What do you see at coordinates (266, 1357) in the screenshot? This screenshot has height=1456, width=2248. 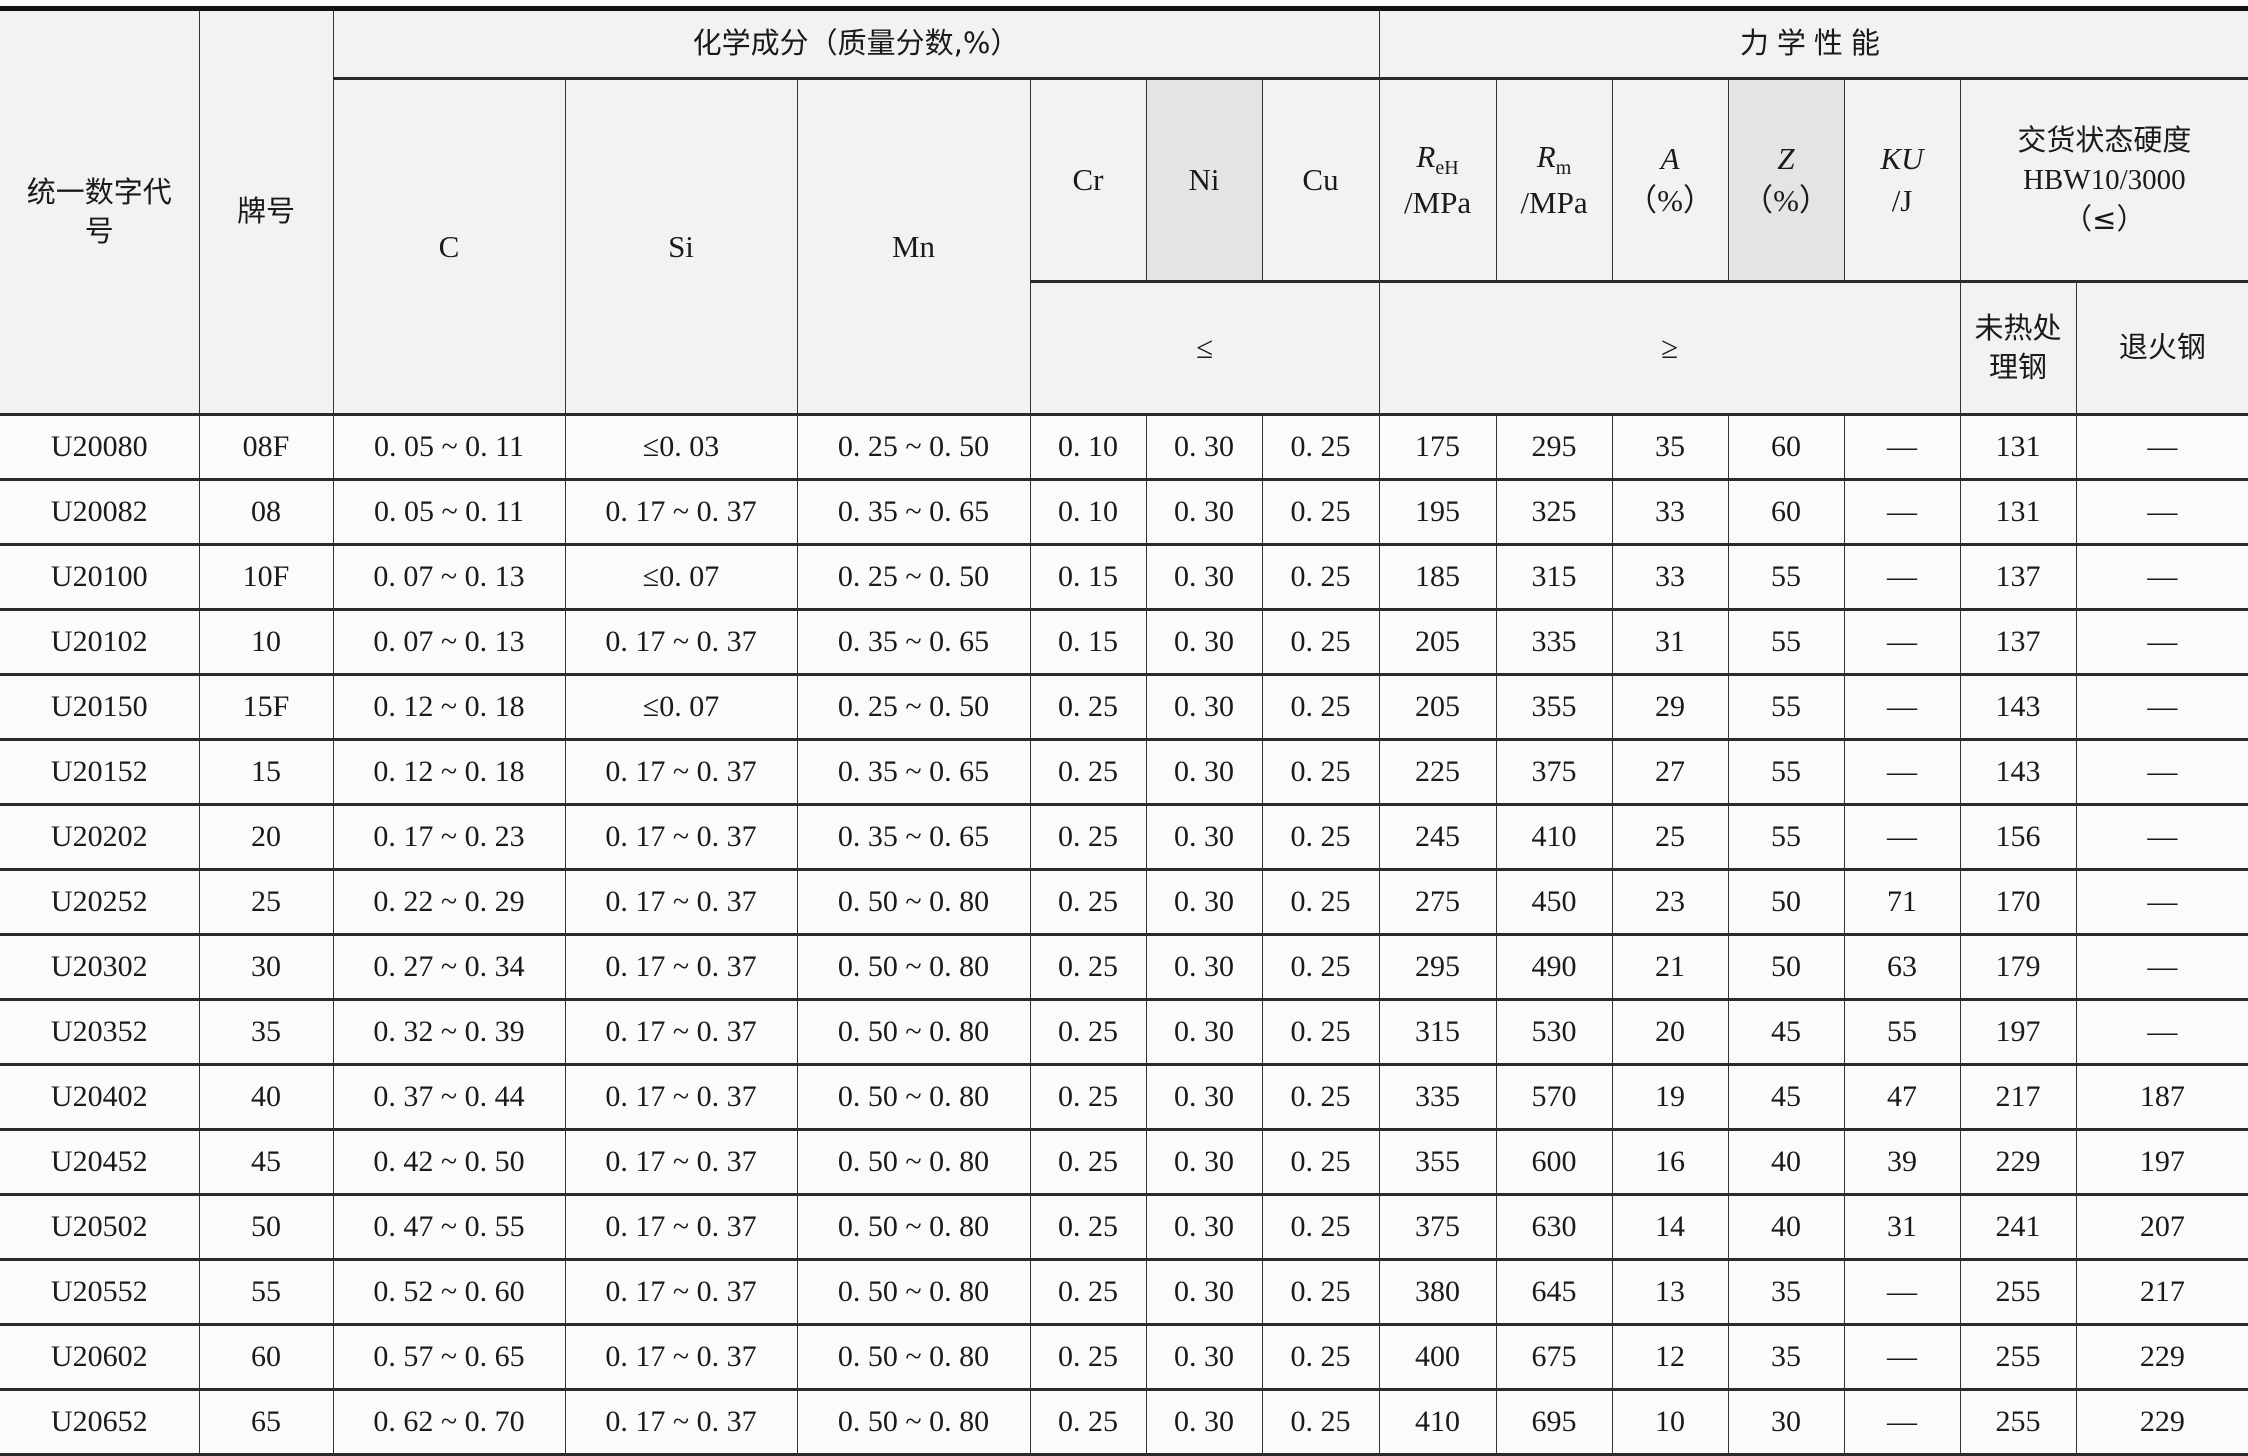 I see `cell-grade: 60` at bounding box center [266, 1357].